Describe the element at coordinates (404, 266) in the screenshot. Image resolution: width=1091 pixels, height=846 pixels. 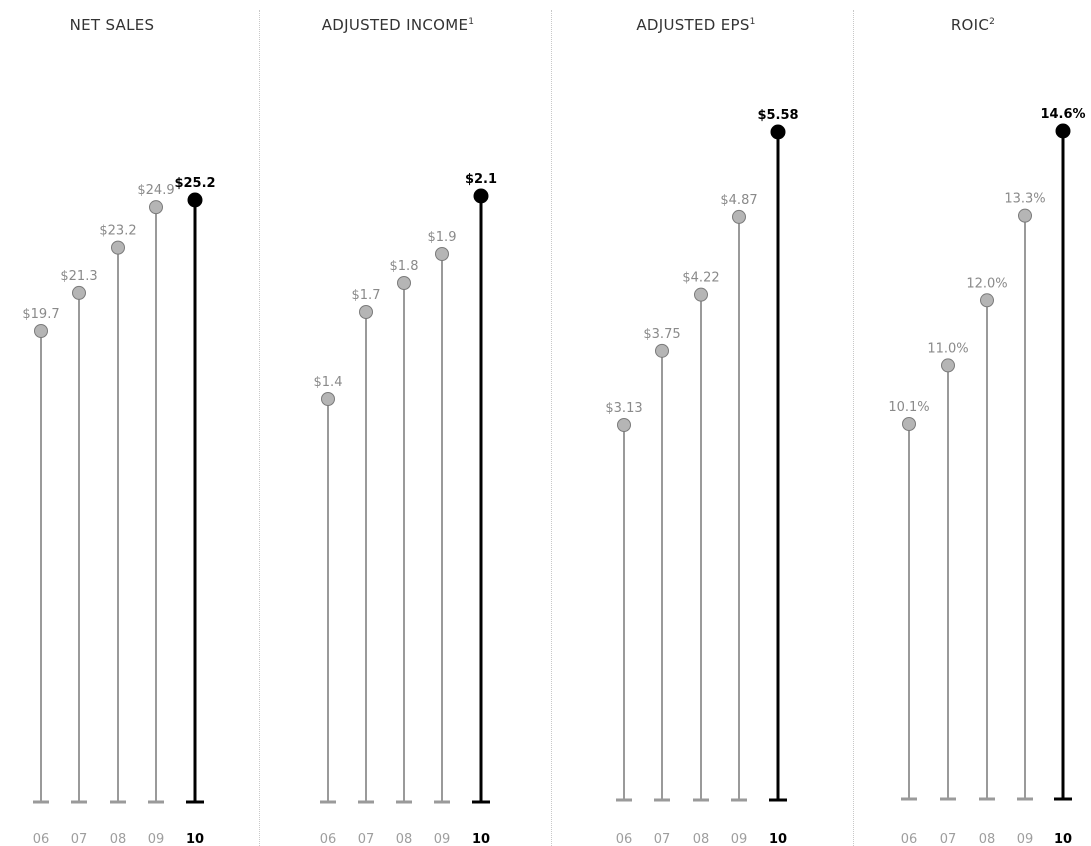
I see `data-label: $1.8` at that location.